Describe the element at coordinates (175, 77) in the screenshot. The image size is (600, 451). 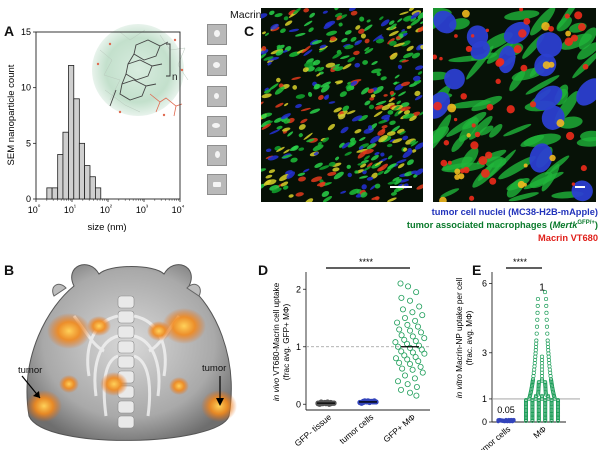
I see `structure-n-label: n` at that location.